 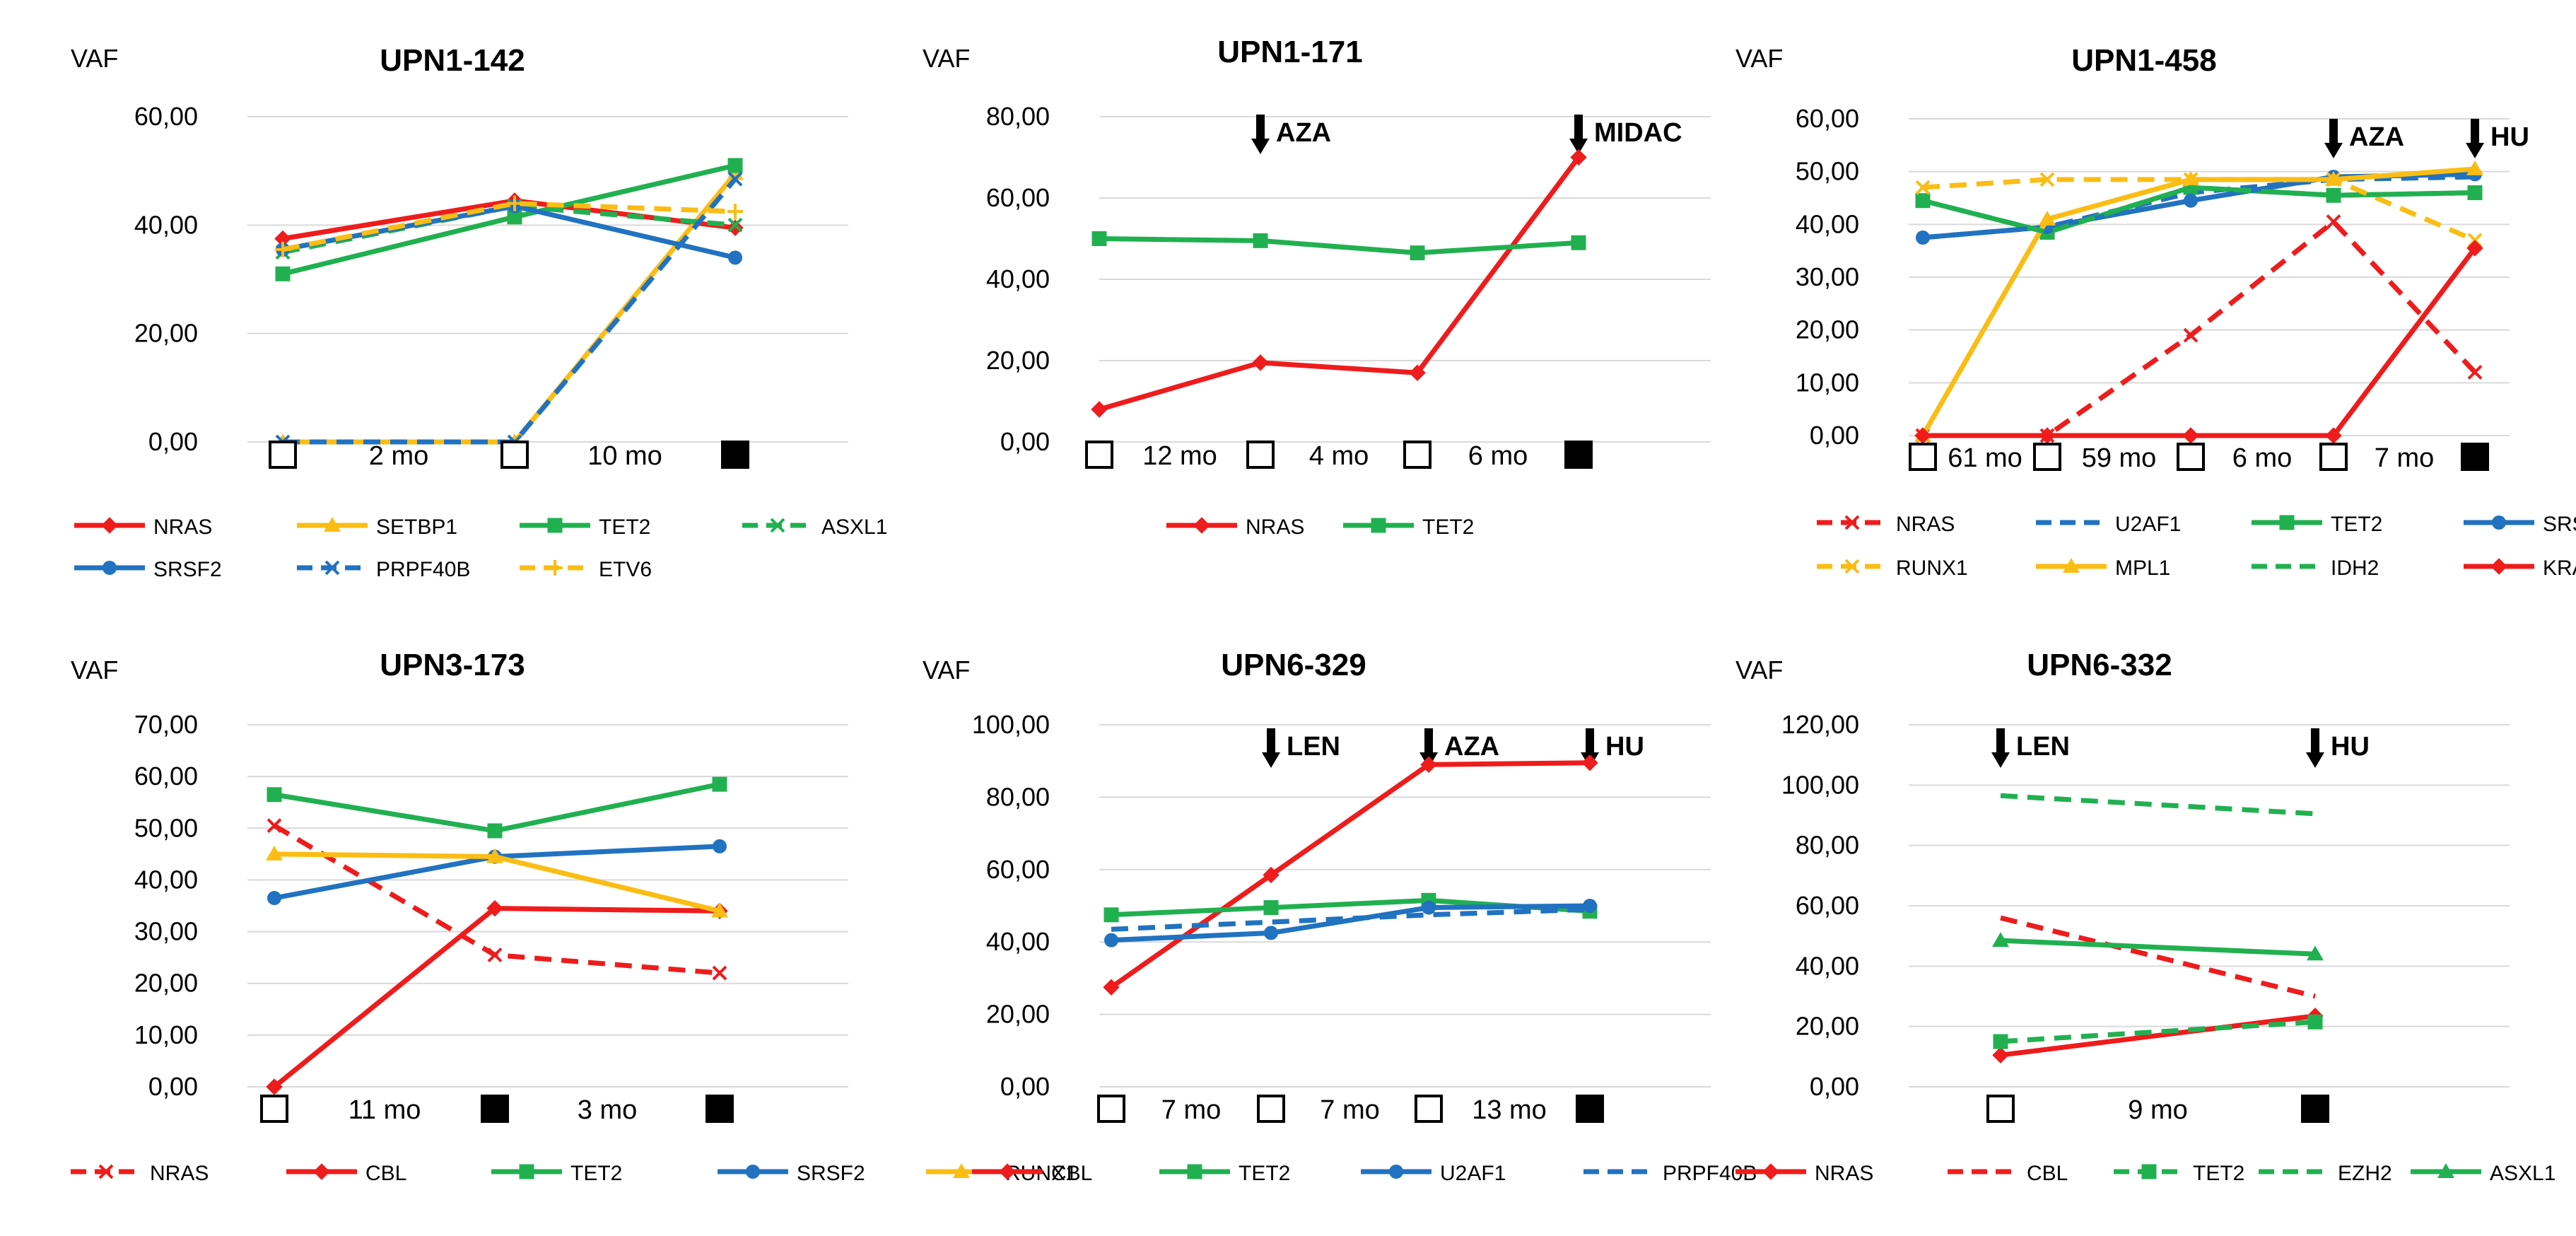 I want to click on legend-item-idh2: IDH2, so click(x=2316, y=568).